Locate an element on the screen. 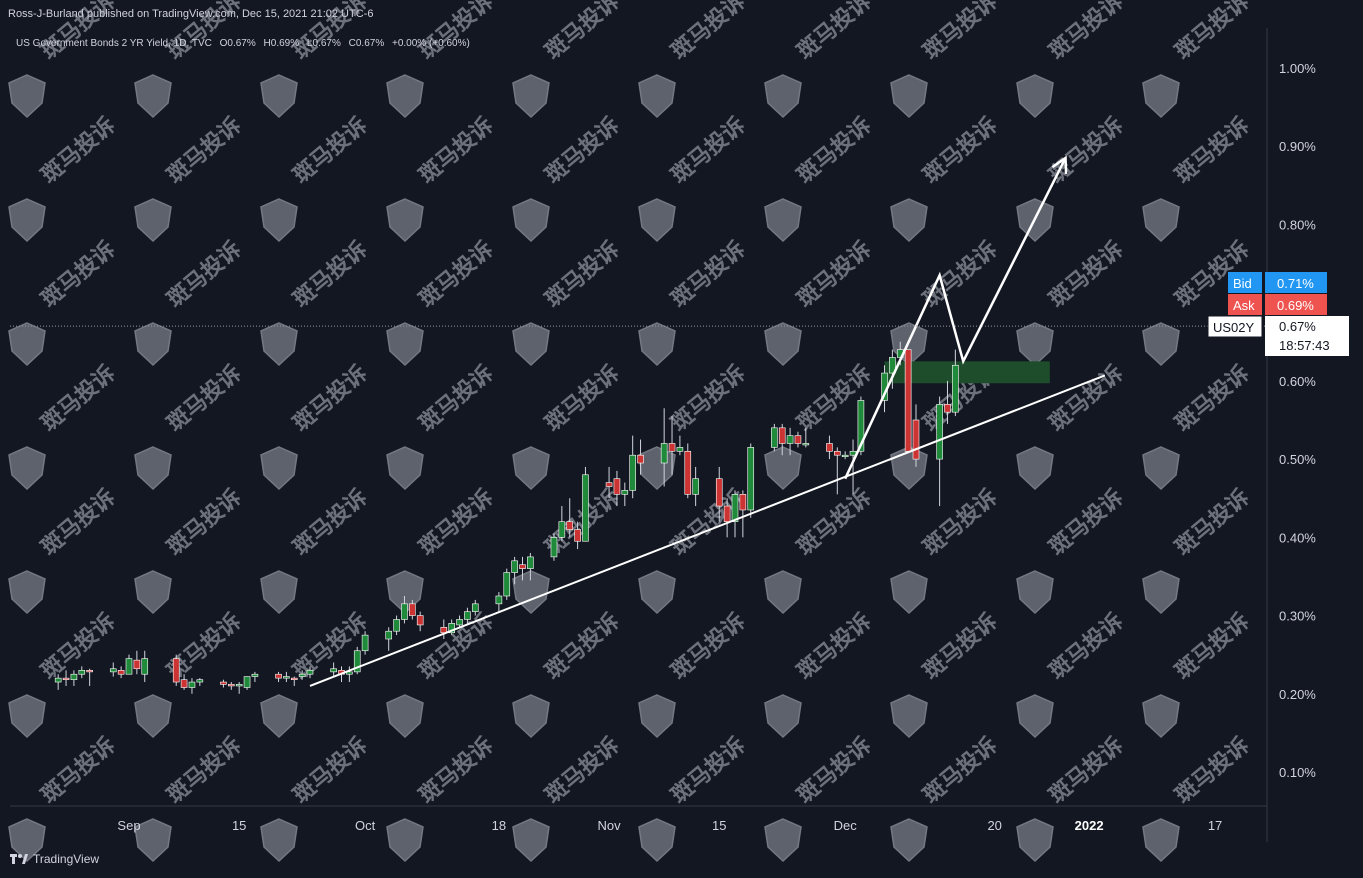 The height and width of the screenshot is (878, 1363). footer: TradingView is located at coordinates (54, 859).